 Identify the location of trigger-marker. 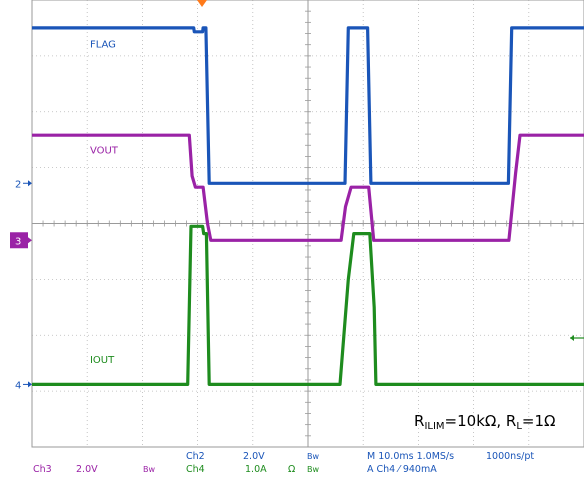
(202, 3).